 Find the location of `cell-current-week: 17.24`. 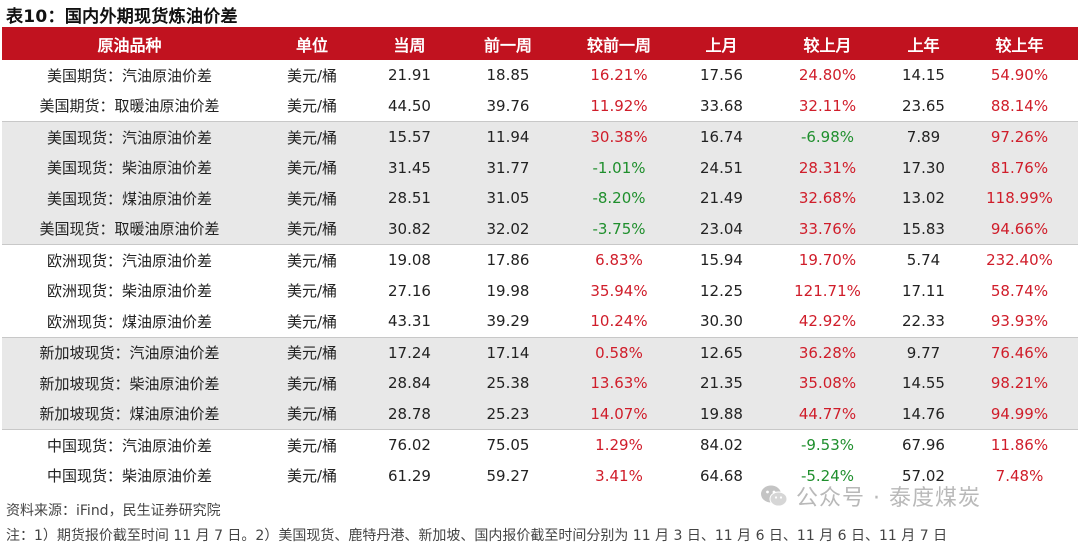

cell-current-week: 17.24 is located at coordinates (409, 352).